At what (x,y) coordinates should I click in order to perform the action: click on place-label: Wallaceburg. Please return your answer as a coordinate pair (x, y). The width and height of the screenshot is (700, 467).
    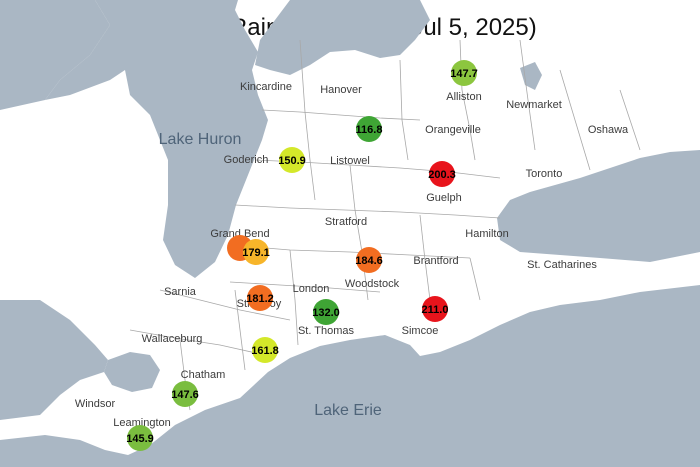
    Looking at the image, I should click on (172, 339).